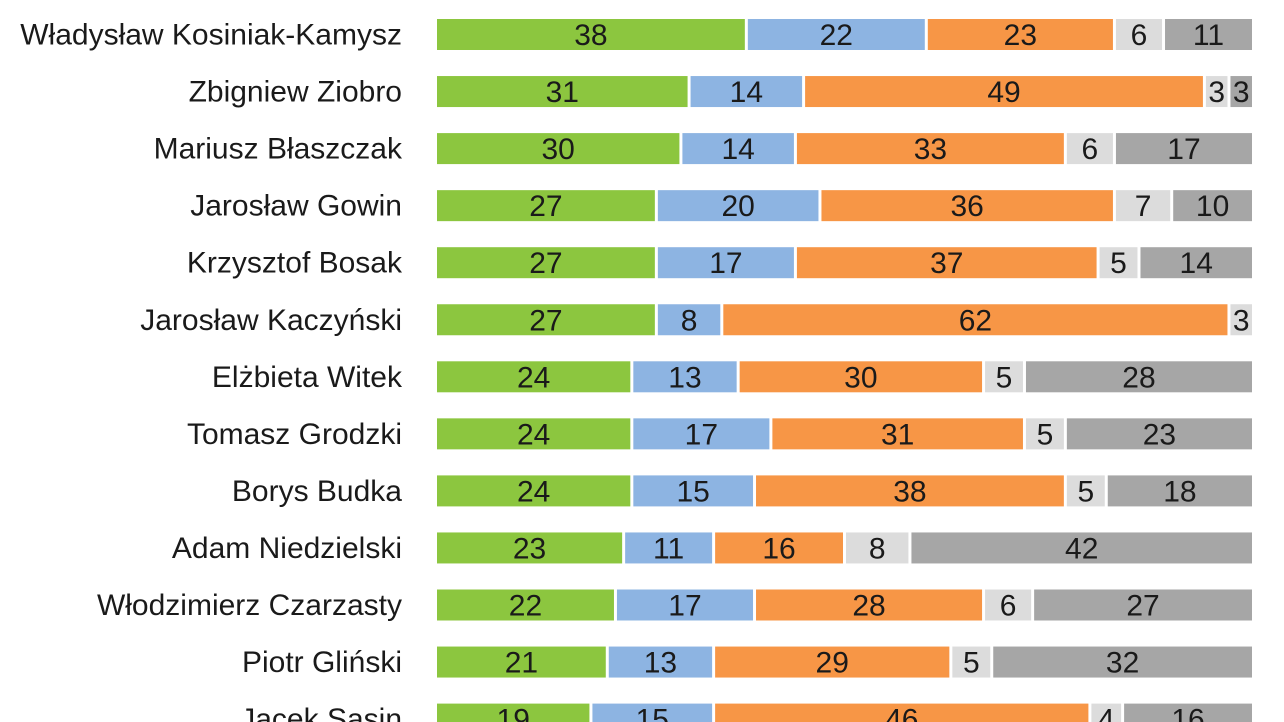 The width and height of the screenshot is (1284, 722). What do you see at coordinates (249, 605) in the screenshot?
I see `category-label: Włodzimierz Czarzasty` at bounding box center [249, 605].